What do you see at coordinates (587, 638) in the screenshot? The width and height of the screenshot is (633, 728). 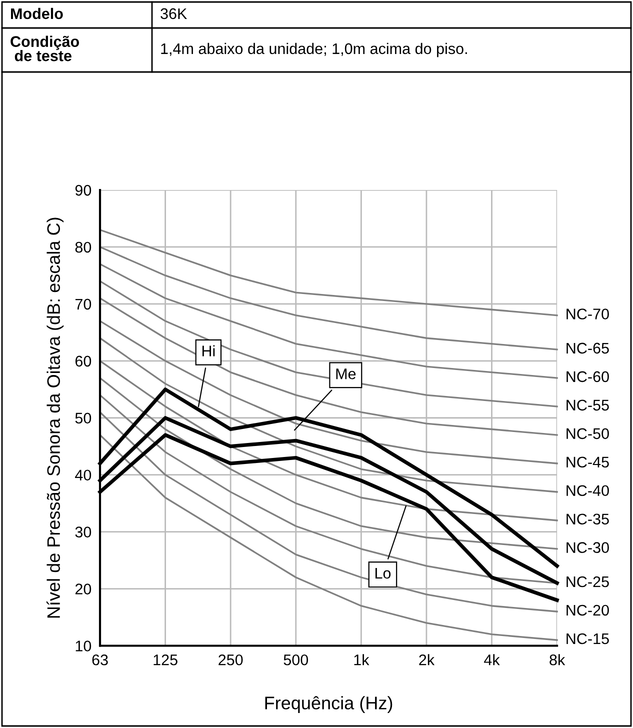 I see `series-label: NC-15` at bounding box center [587, 638].